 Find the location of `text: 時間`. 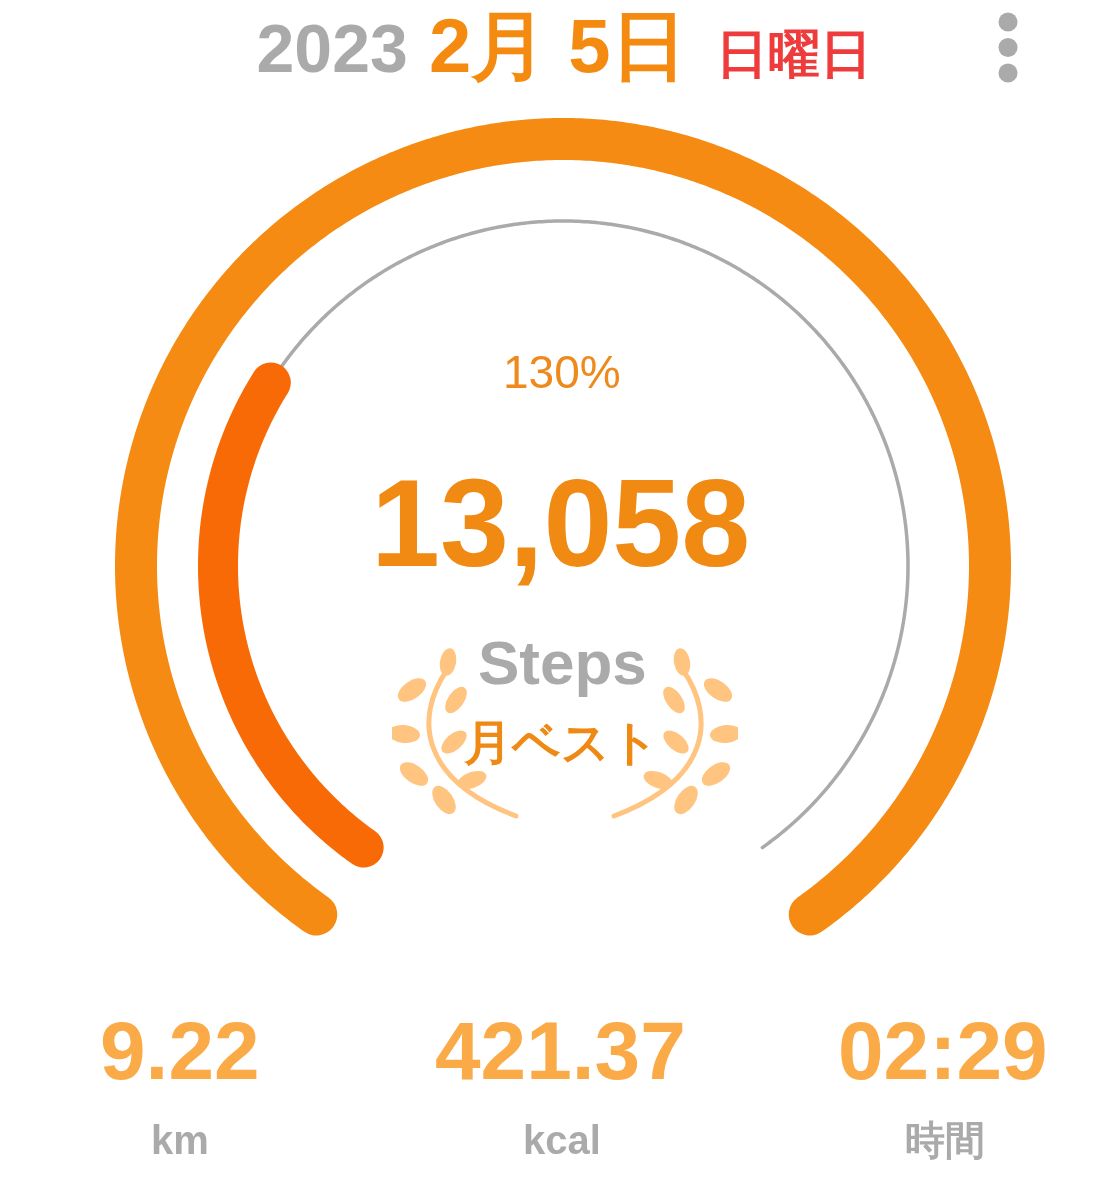

text: 時間 is located at coordinates (945, 1140).